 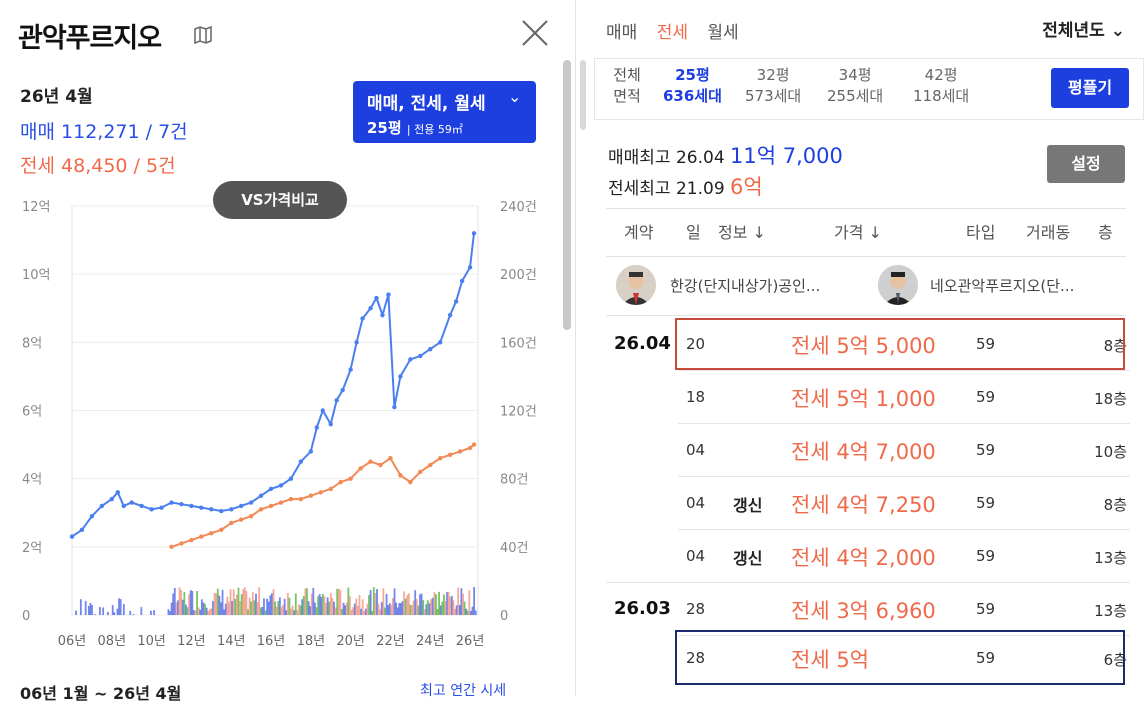 What do you see at coordinates (860, 503) in the screenshot?
I see `table-row: 04 갱신 전세 4억 7,250 59 8층` at bounding box center [860, 503].